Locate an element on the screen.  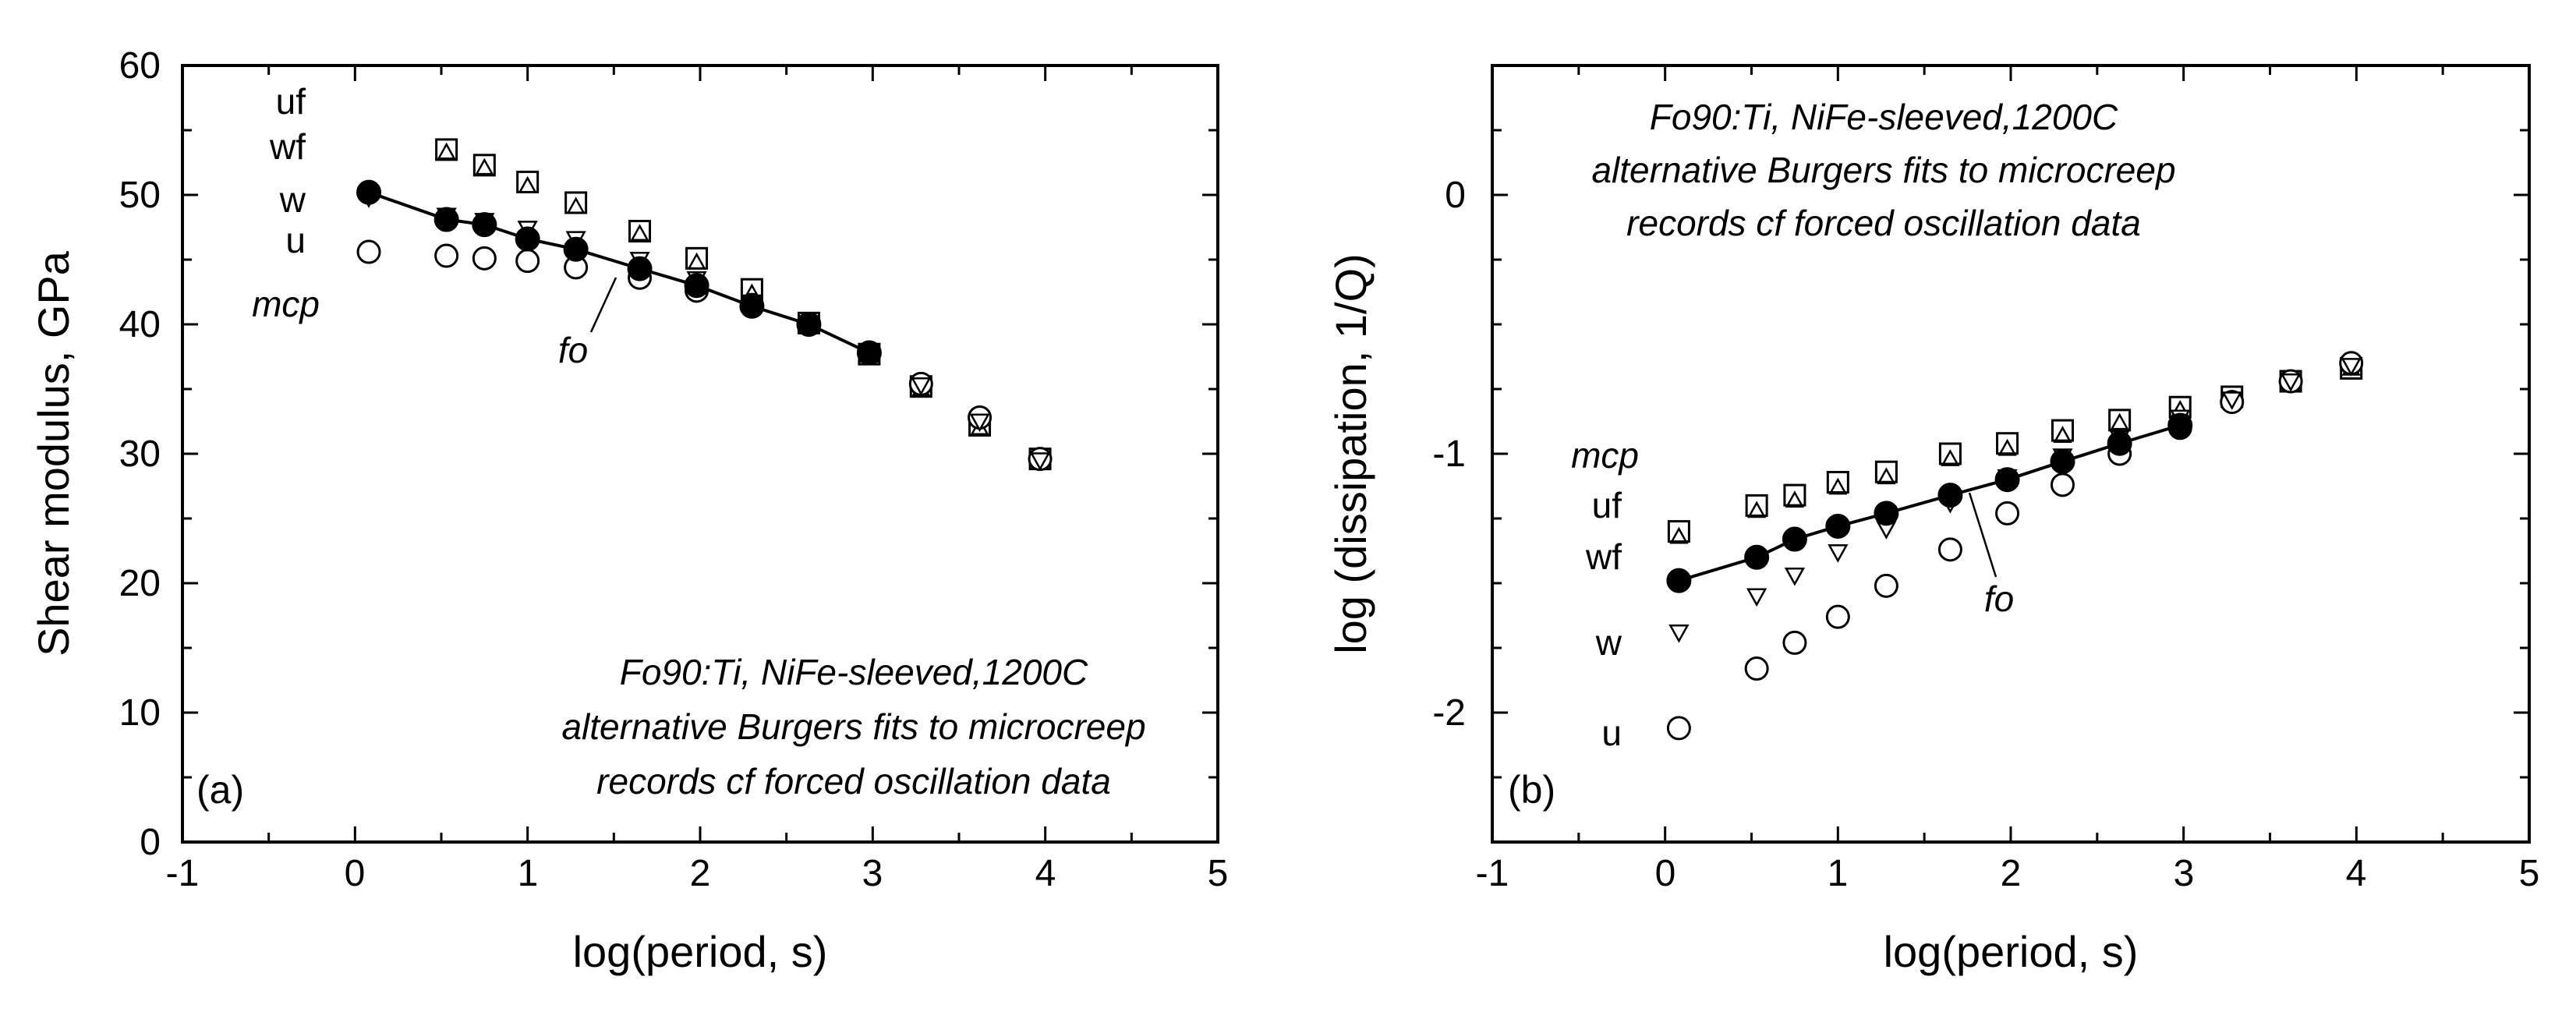
panel-b-tag: (b) is located at coordinates (1531, 790).